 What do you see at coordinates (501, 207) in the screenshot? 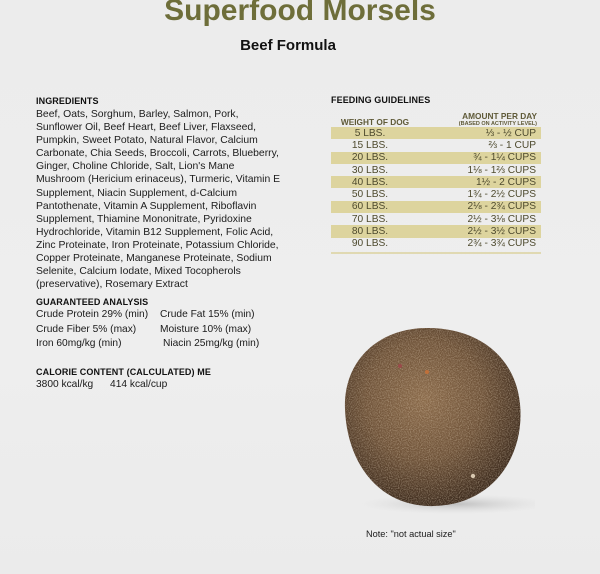
I see `amount-cell: 2⅛ - 2¾ CUPS` at bounding box center [501, 207].